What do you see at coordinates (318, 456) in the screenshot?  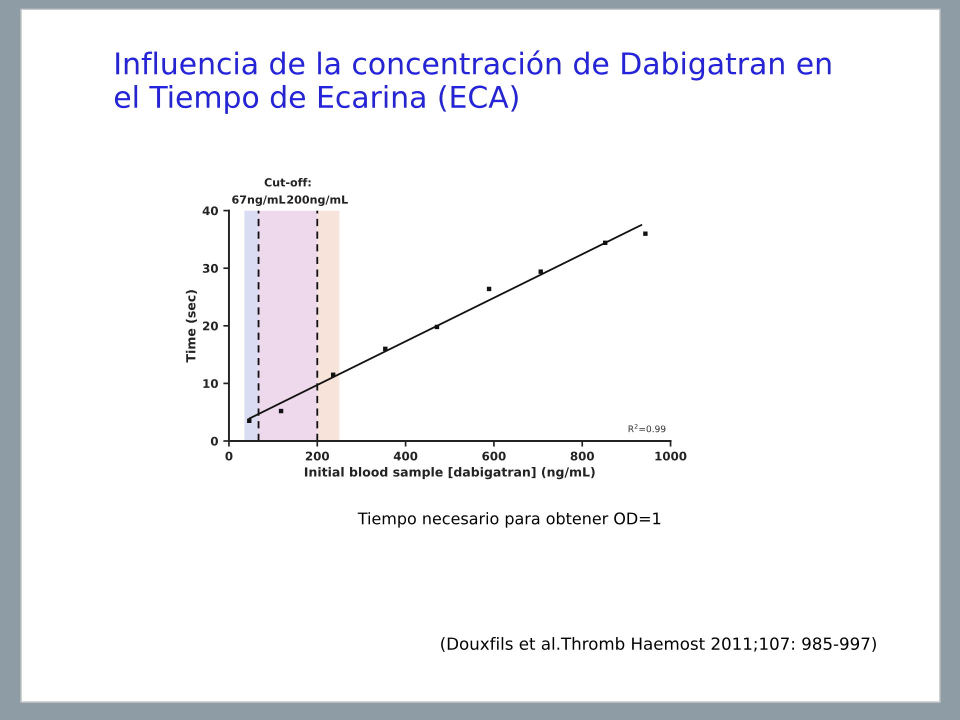 I see `x-tick-label: 200` at bounding box center [318, 456].